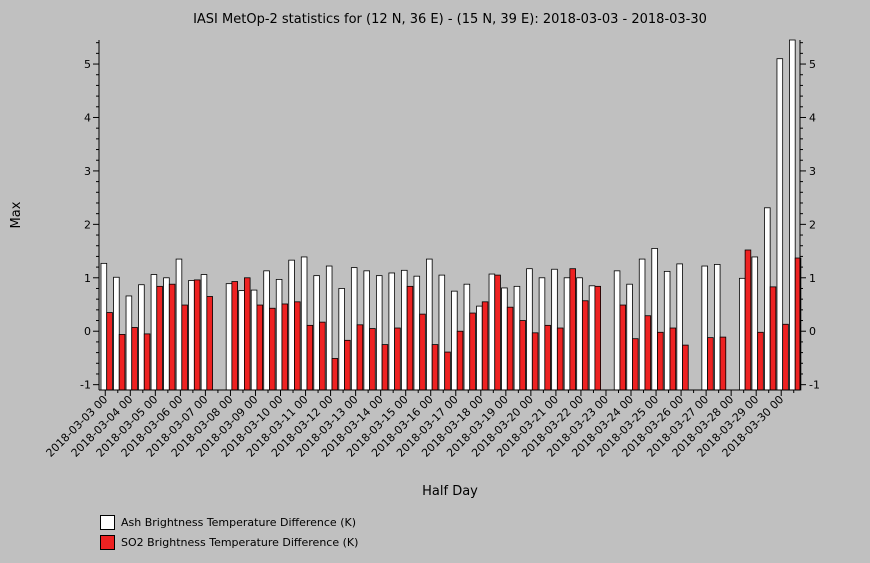 The height and width of the screenshot is (563, 870). What do you see at coordinates (87, 224) in the screenshot?
I see `y-tick-label-left: 2` at bounding box center [87, 224].